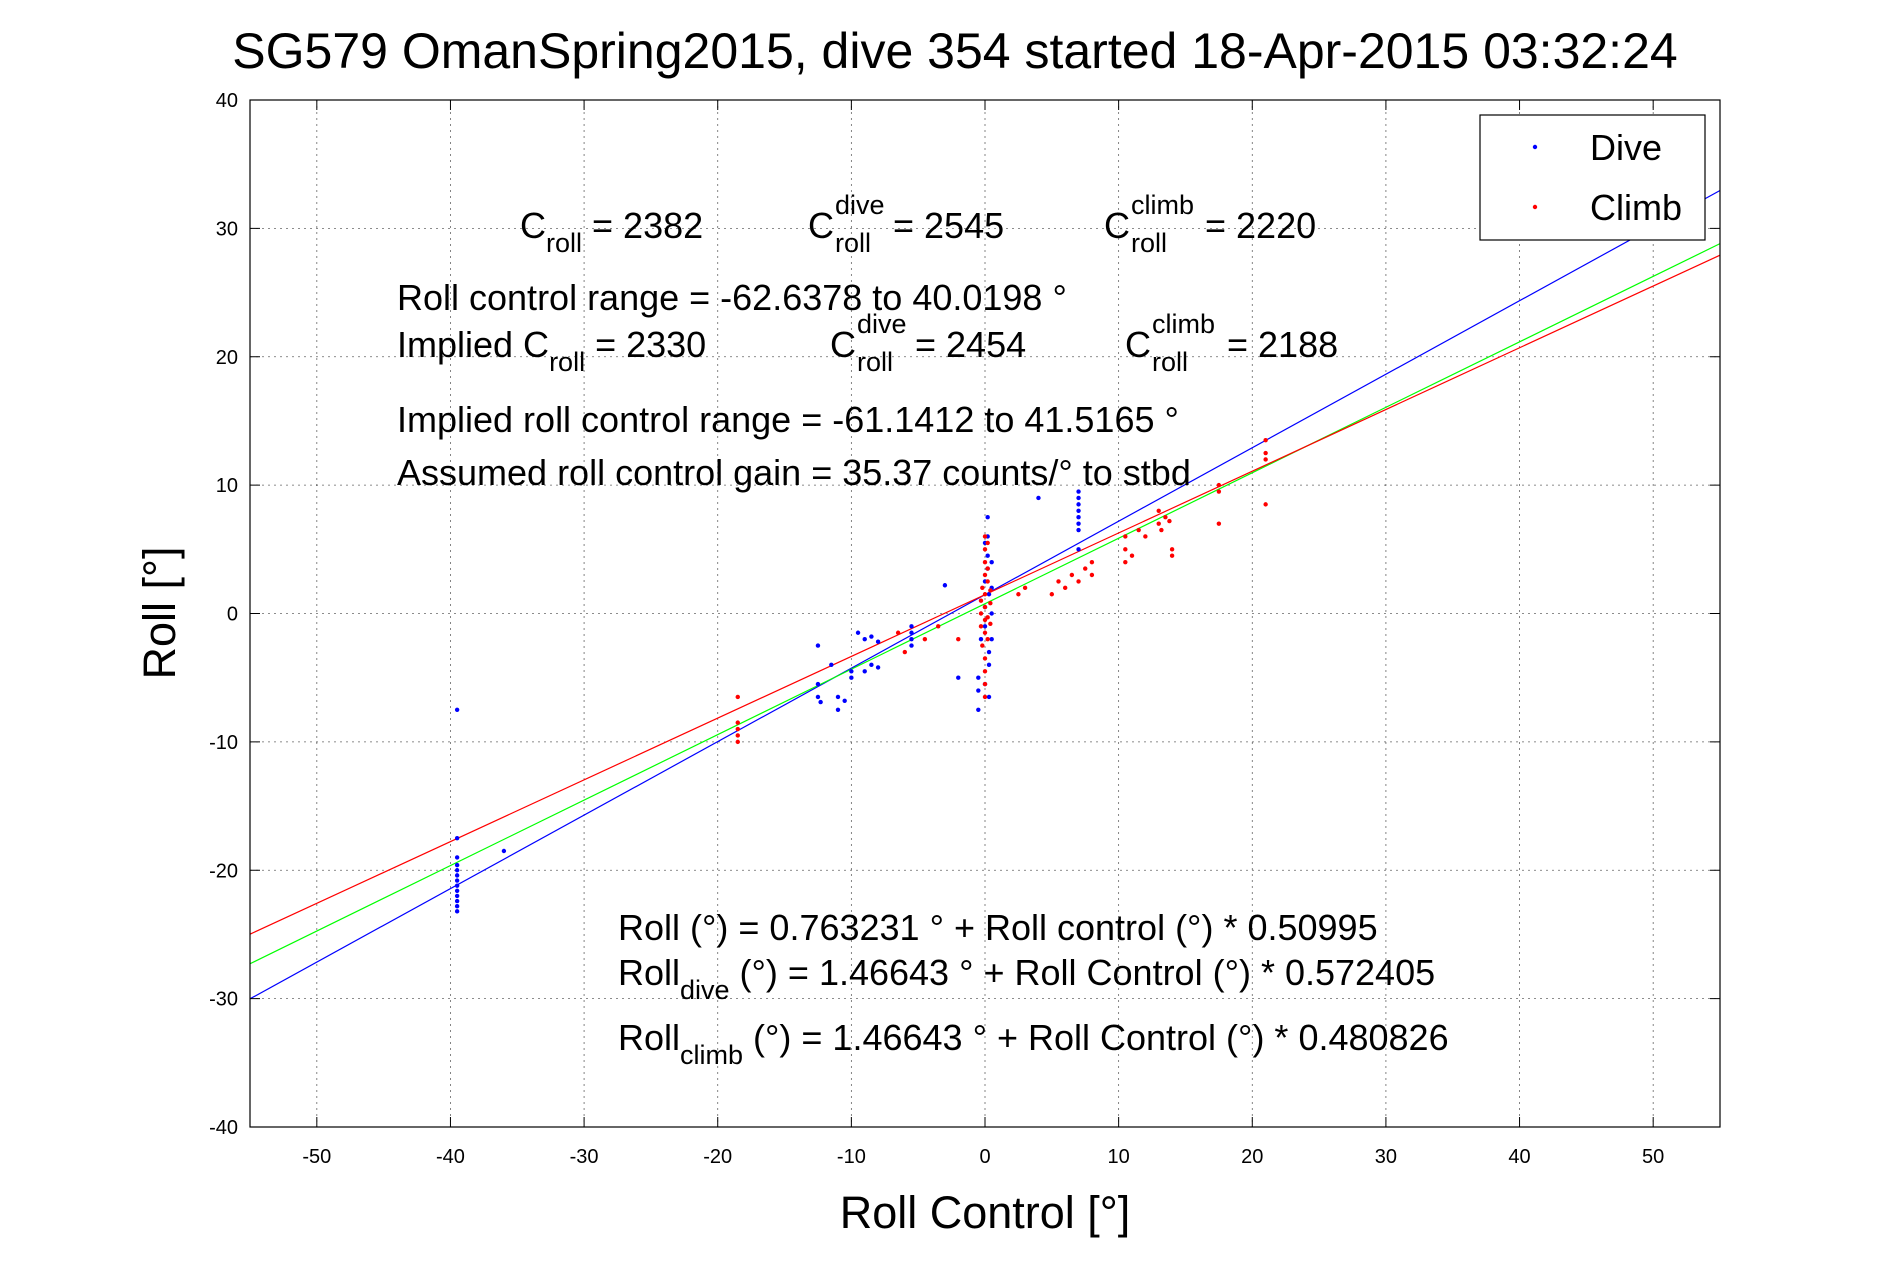  Describe the element at coordinates (711, 1055) in the screenshot. I see `equation-climb-sub: climb` at that location.